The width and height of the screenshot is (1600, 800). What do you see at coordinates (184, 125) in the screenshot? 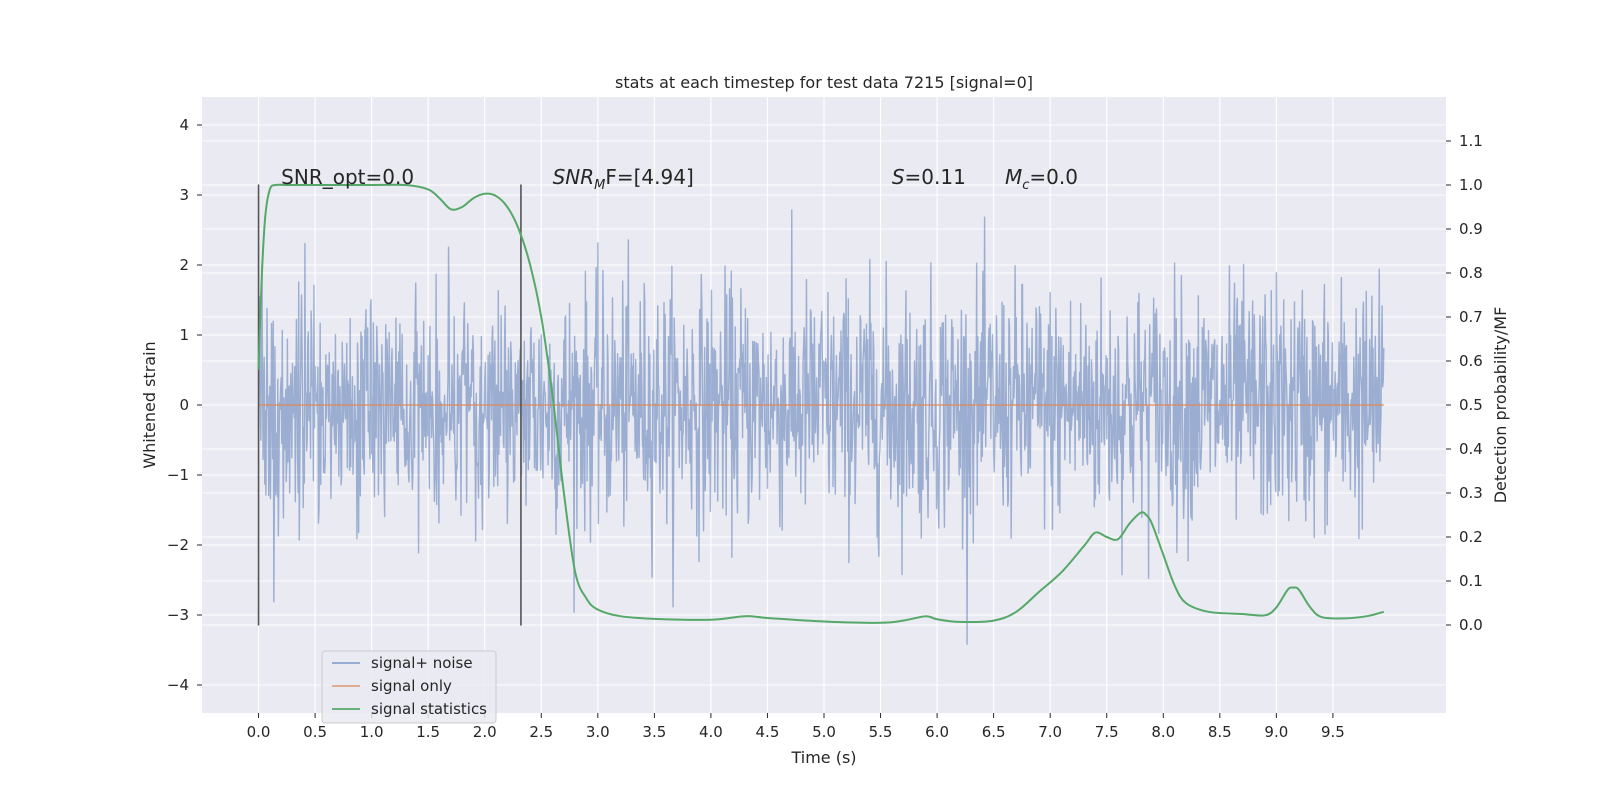
I see `y-tick-label: 4` at bounding box center [184, 125].